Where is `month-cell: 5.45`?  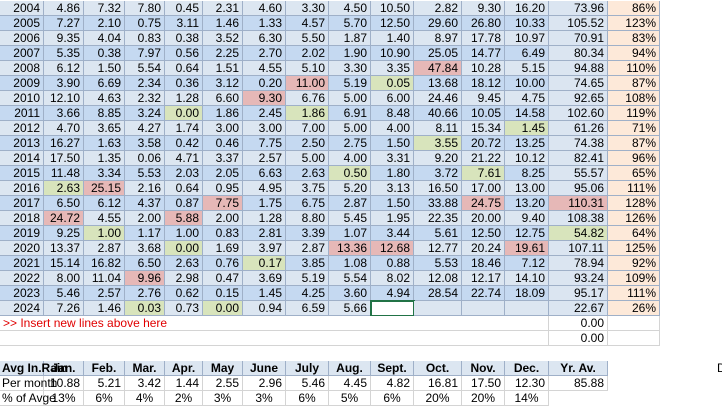 month-cell: 5.45 is located at coordinates (350, 218).